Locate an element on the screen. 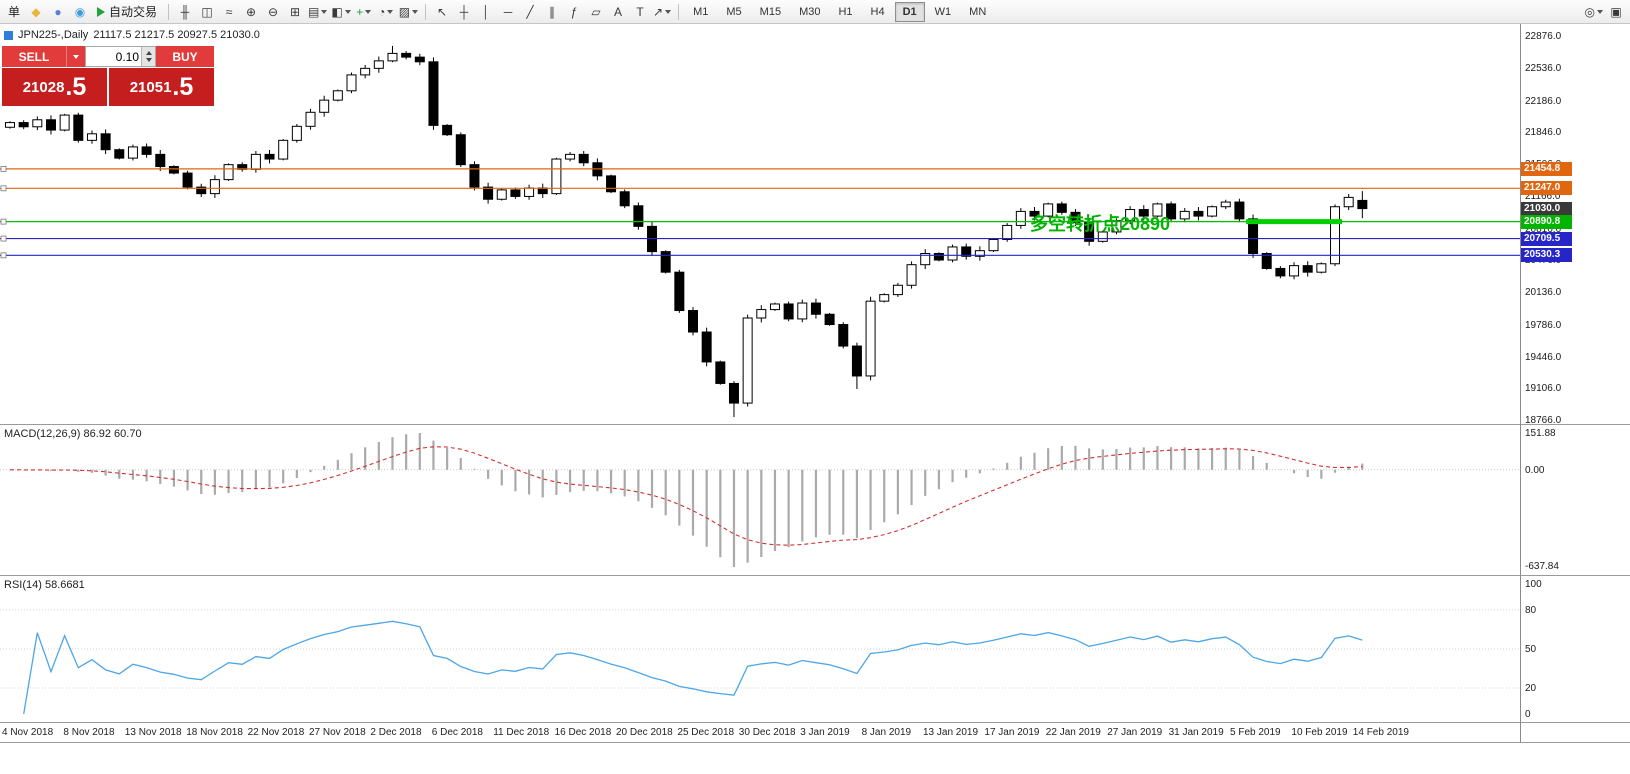 This screenshot has width=1630, height=774. tile-windows-icon: ⊞ is located at coordinates (295, 11).